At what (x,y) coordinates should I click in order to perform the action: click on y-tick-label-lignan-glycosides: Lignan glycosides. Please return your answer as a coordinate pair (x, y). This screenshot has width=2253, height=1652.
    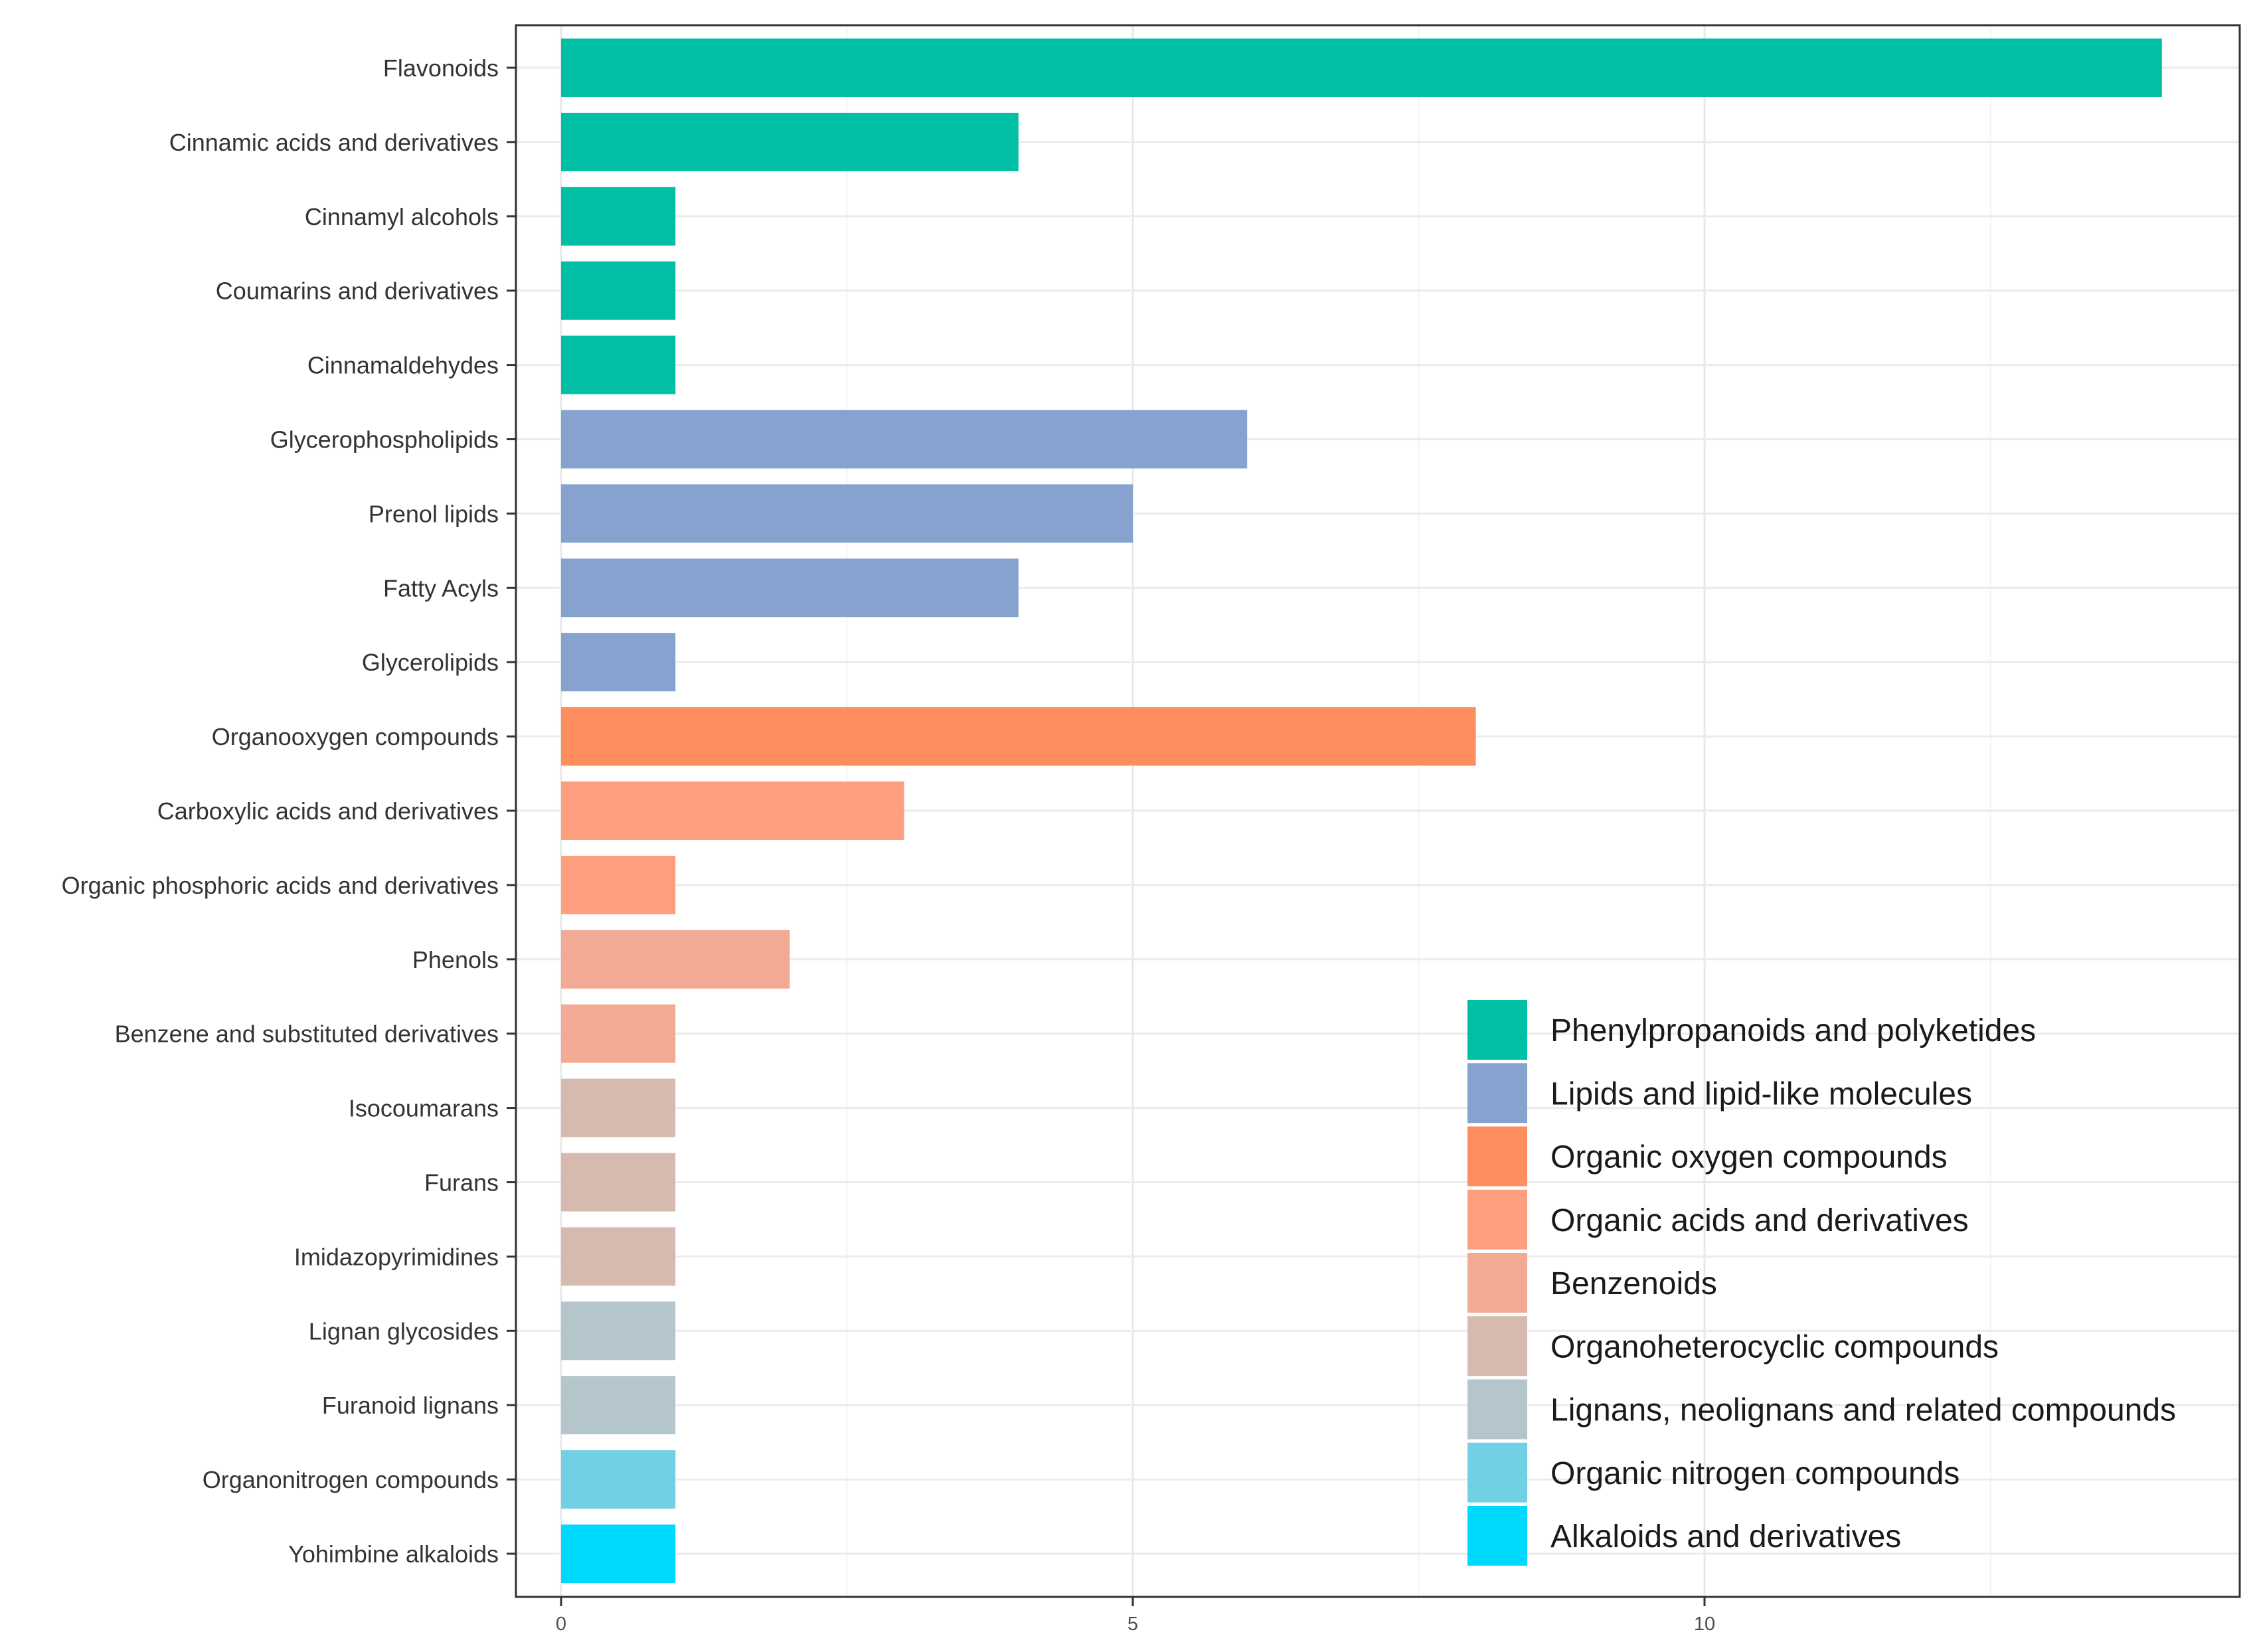
    Looking at the image, I should click on (404, 1331).